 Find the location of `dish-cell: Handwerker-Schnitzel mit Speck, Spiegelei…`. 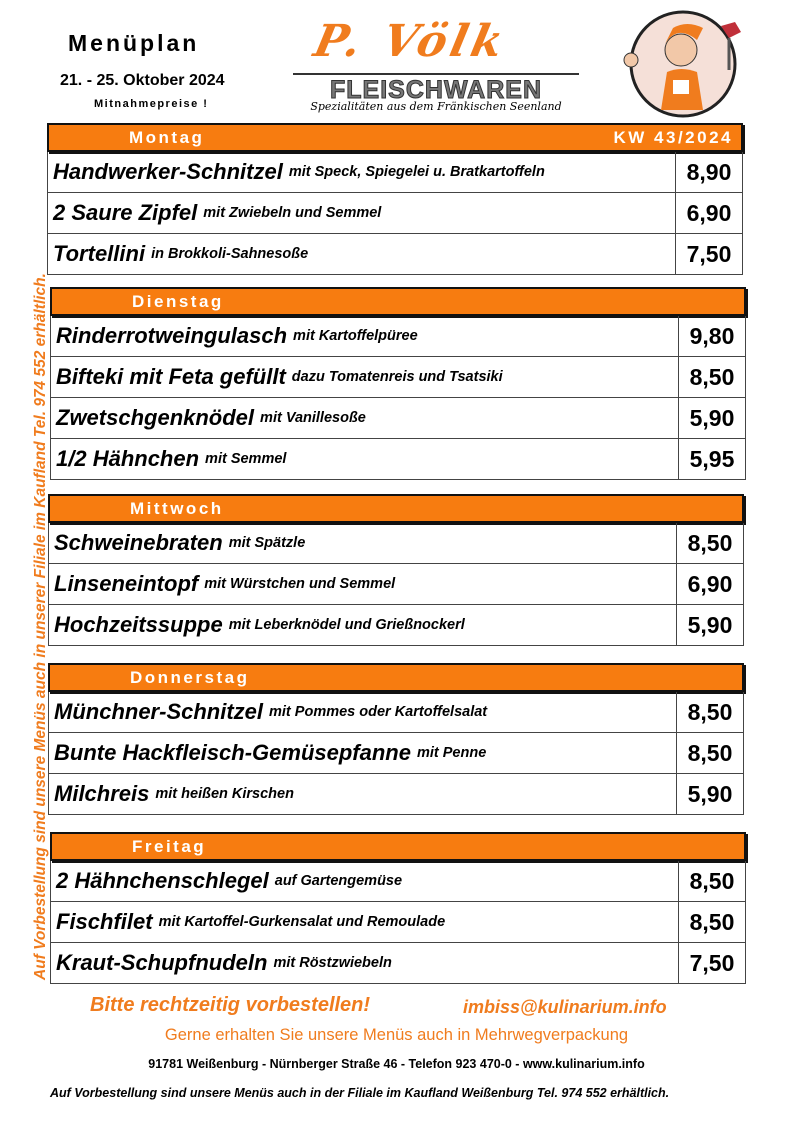

dish-cell: Handwerker-Schnitzel mit Speck, Spiegelei… is located at coordinates (361, 172).